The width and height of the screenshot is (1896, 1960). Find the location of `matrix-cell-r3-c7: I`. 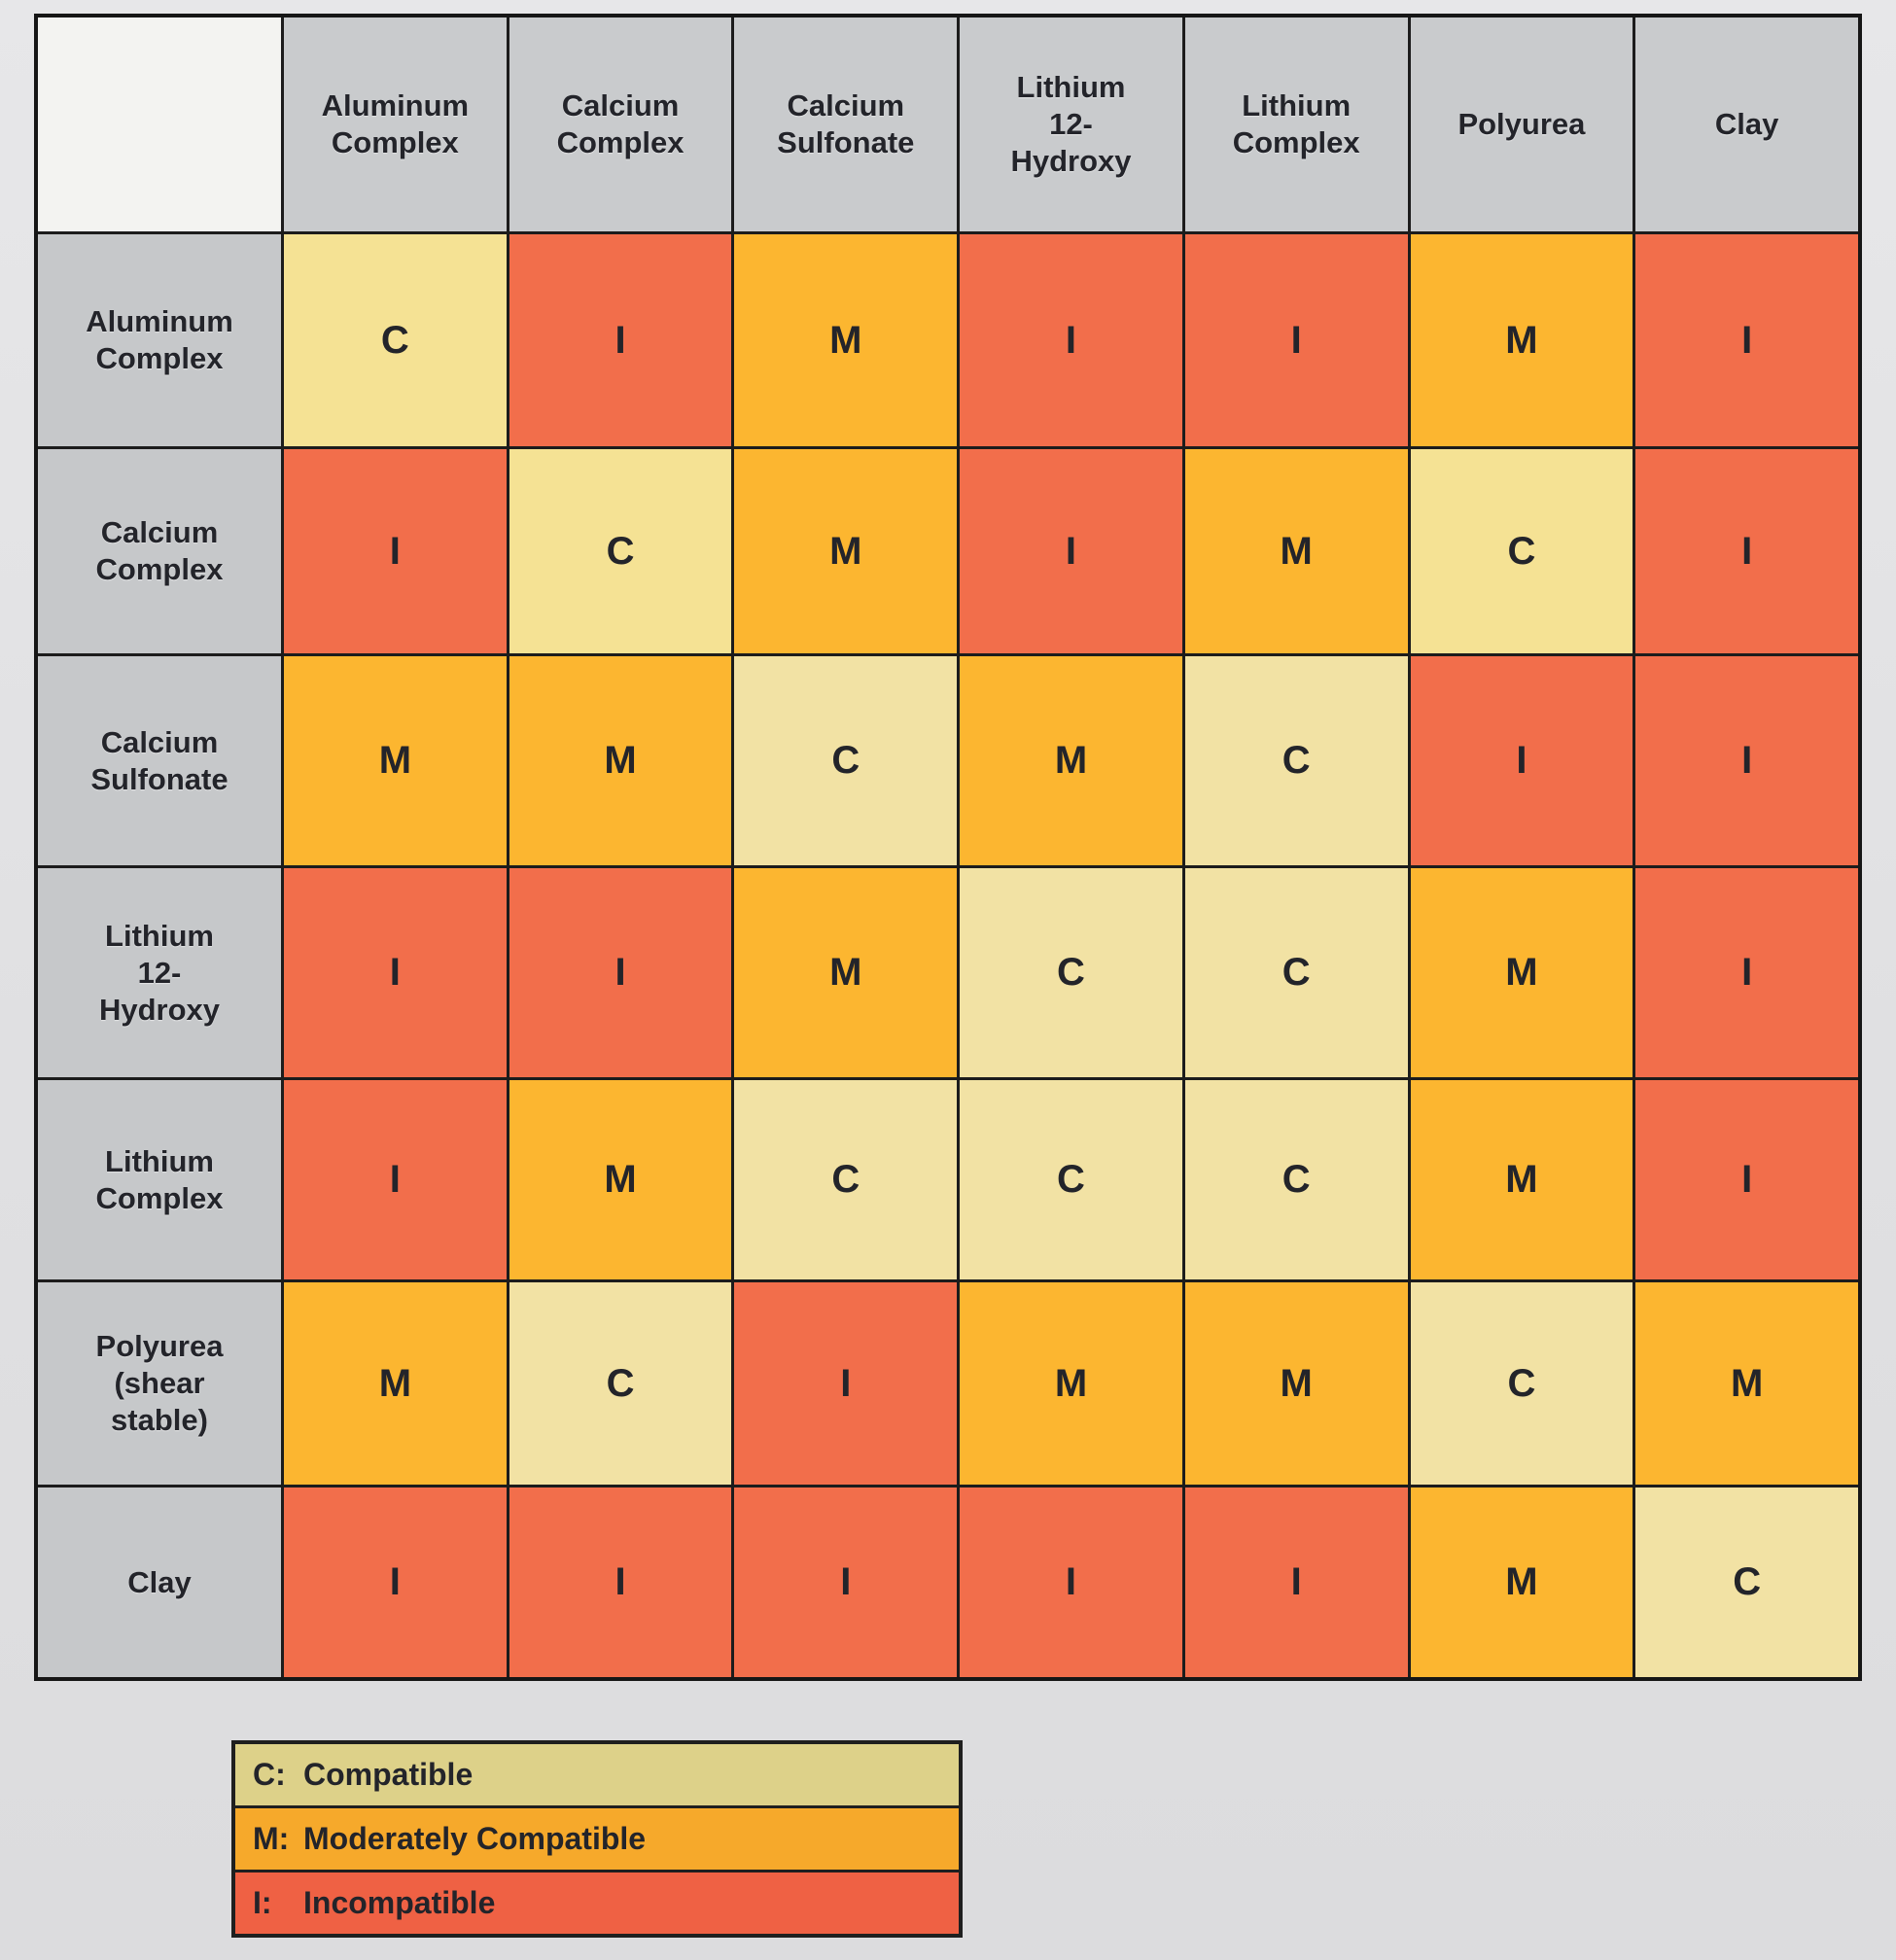

matrix-cell-r3-c7: I is located at coordinates (1746, 760).